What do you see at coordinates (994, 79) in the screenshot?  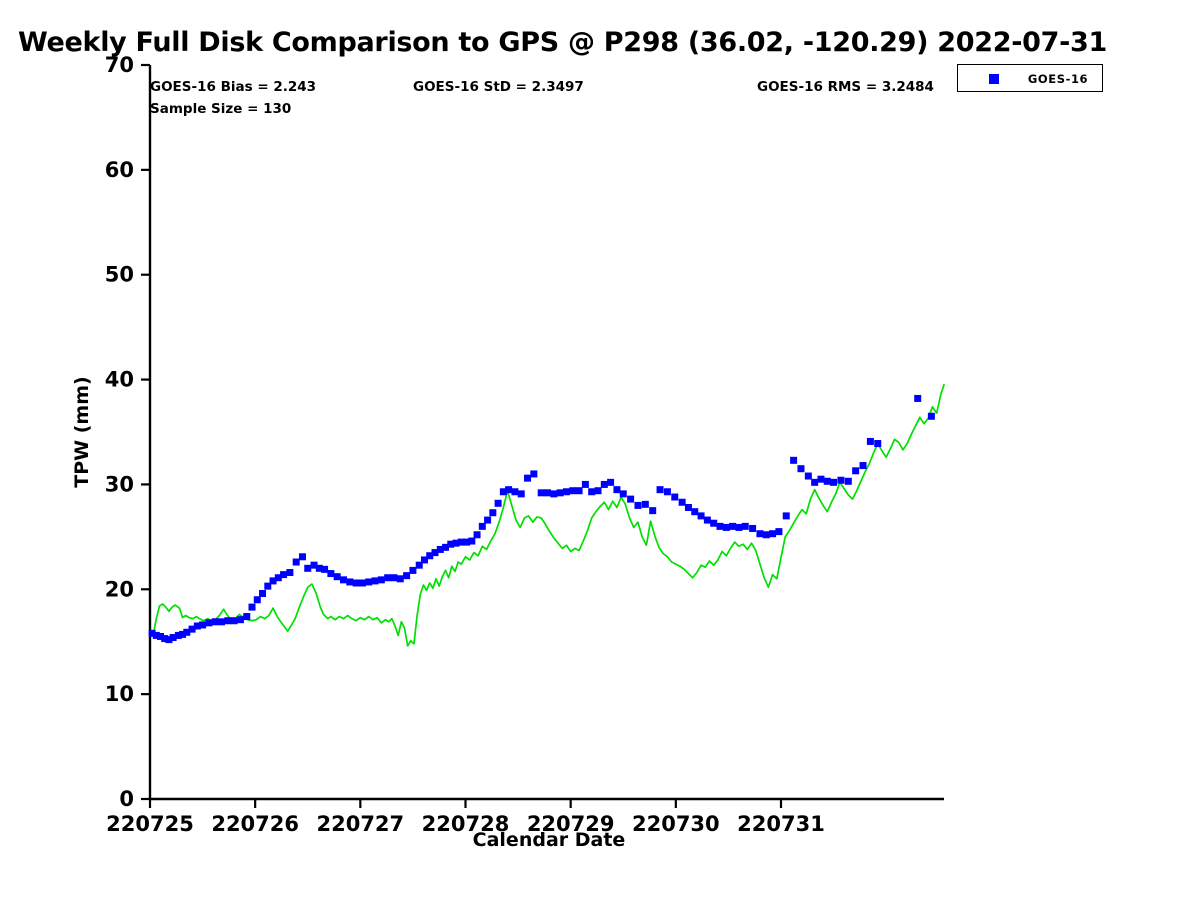 I see `legend-goes16-square-icon` at bounding box center [994, 79].